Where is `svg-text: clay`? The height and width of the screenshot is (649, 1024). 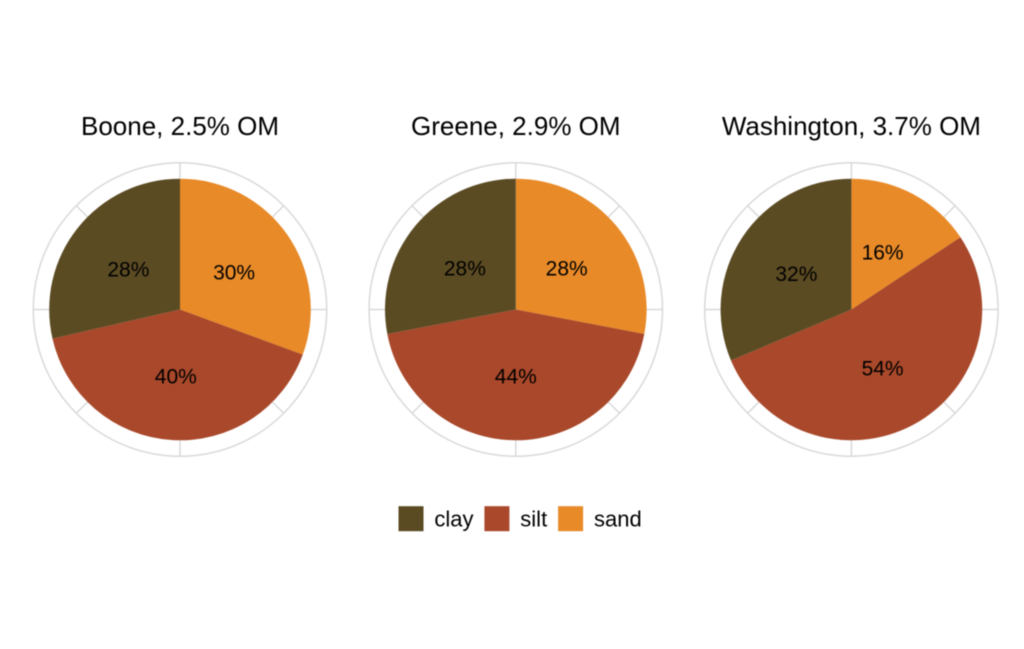 svg-text: clay is located at coordinates (453, 519).